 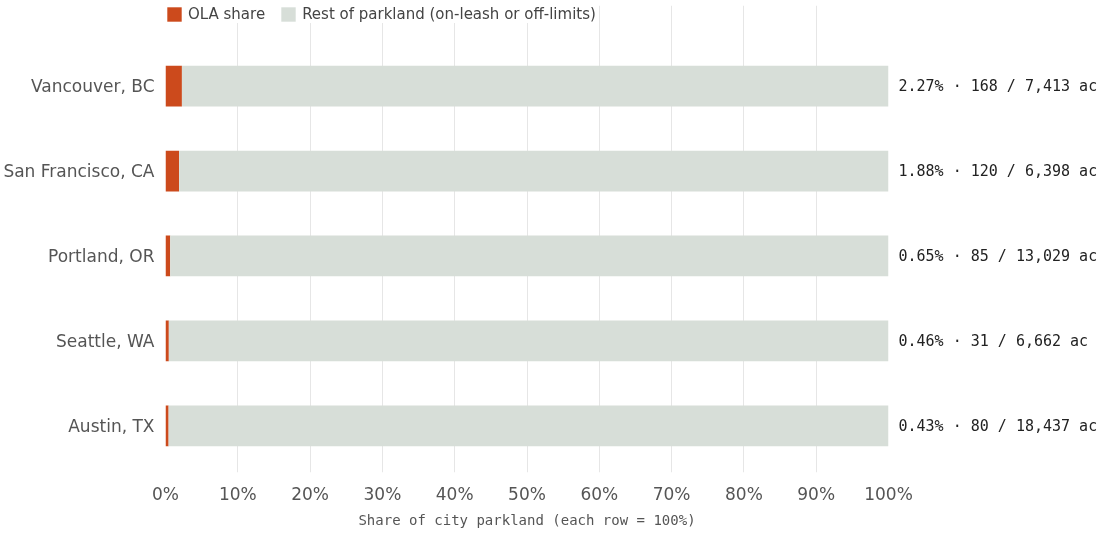 What do you see at coordinates (998, 255) in the screenshot?
I see `text: 0.65% · 85 / 13,029 ac` at bounding box center [998, 255].